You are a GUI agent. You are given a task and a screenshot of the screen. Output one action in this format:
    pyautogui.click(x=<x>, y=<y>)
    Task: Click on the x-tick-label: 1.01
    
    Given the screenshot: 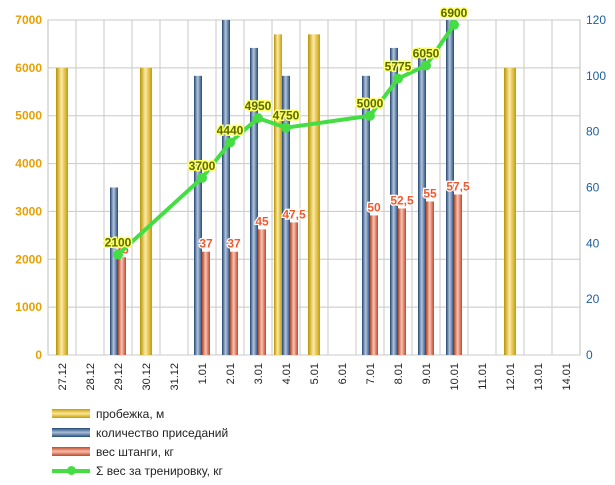 What is the action you would take?
    pyautogui.click(x=203, y=373)
    